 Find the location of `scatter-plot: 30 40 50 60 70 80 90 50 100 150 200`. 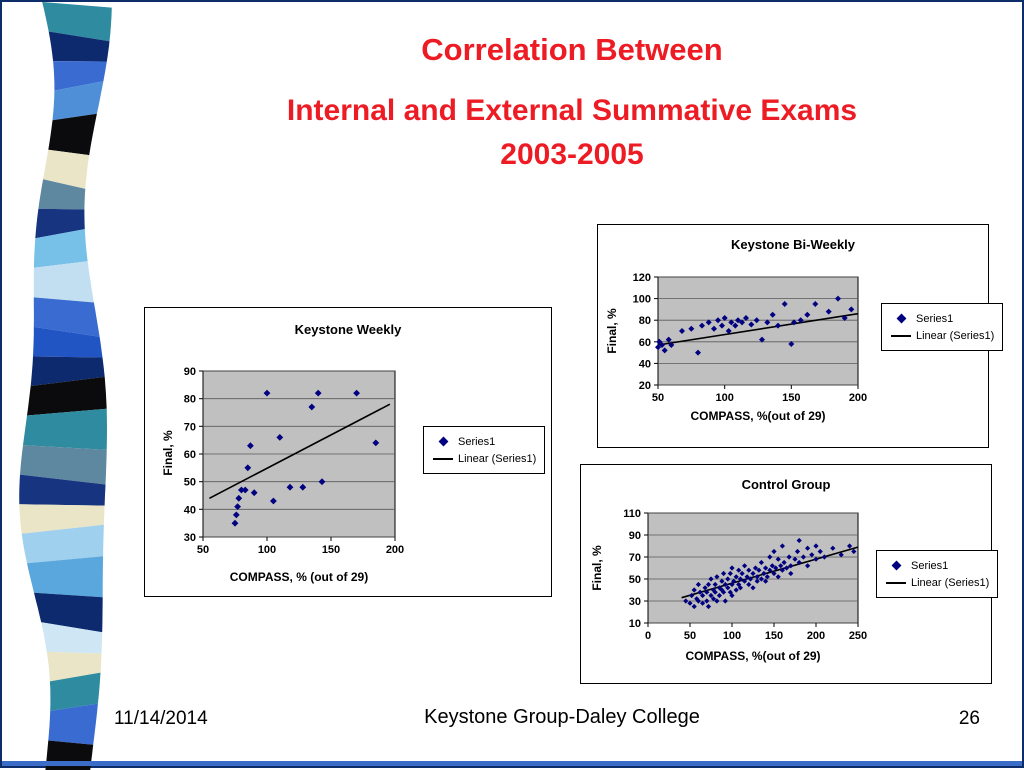

scatter-plot: 30 40 50 60 70 80 90 50 100 150 200 is located at coordinates (290, 463).